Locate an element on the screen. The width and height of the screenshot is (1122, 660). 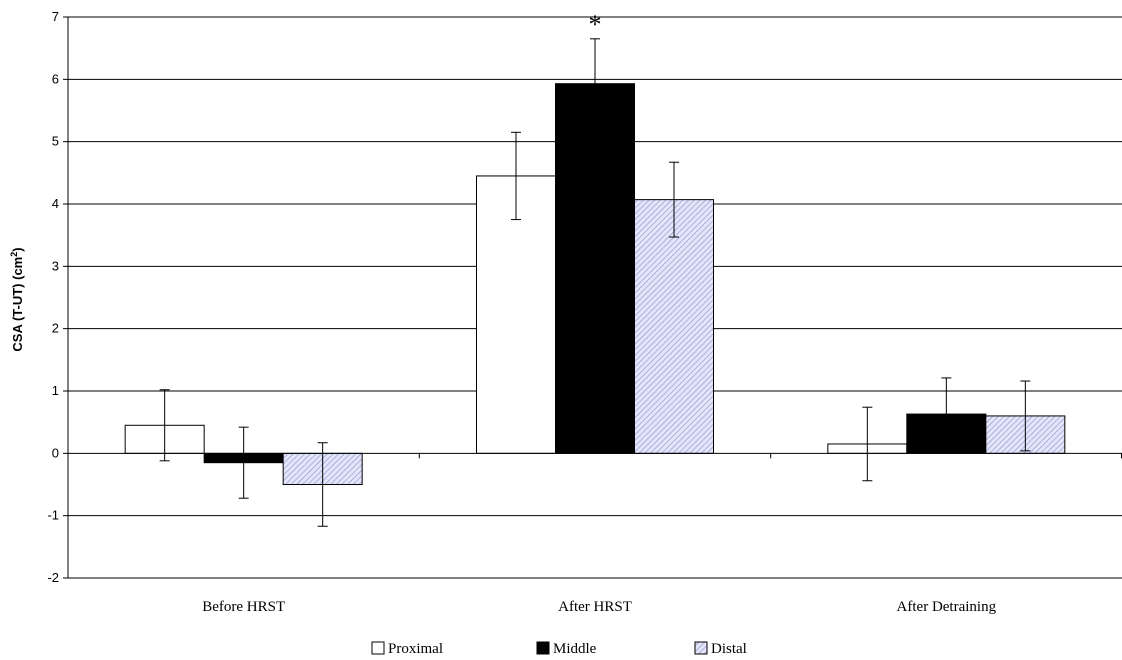
category-label: After Detraining is located at coordinates (947, 607).